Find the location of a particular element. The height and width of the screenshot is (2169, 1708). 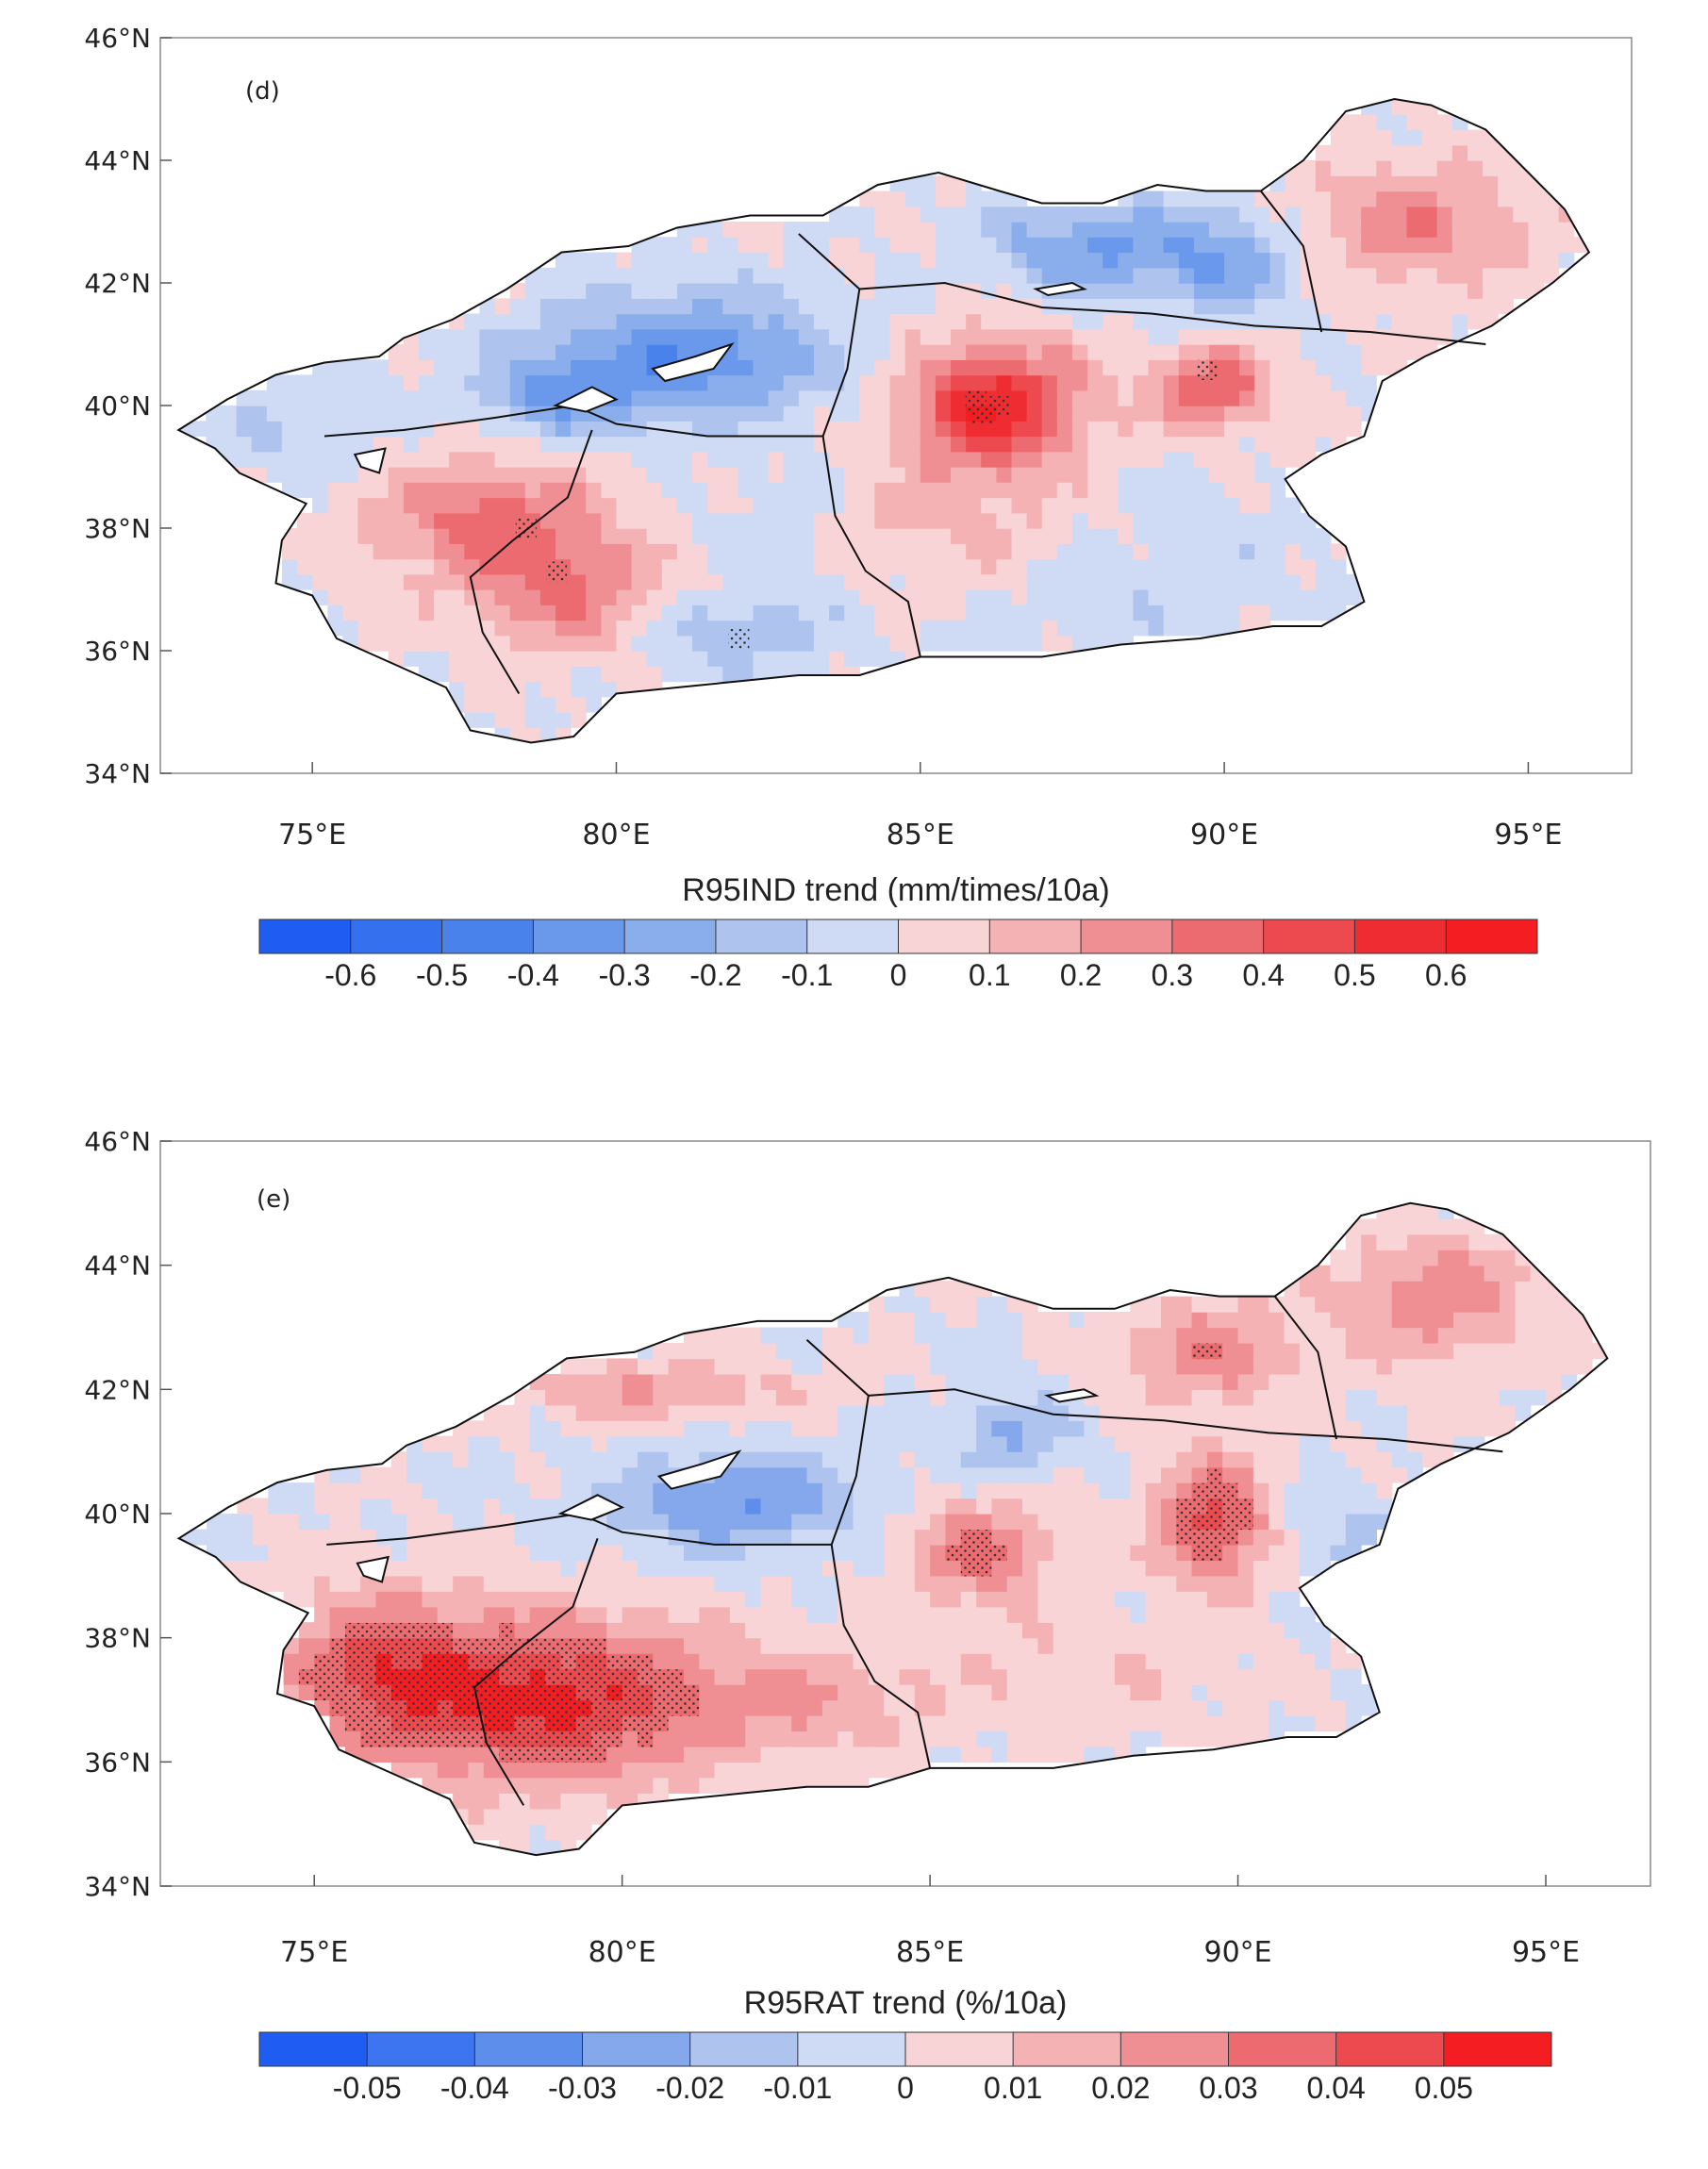

lon-tick-label: 95°E is located at coordinates (1528, 835).